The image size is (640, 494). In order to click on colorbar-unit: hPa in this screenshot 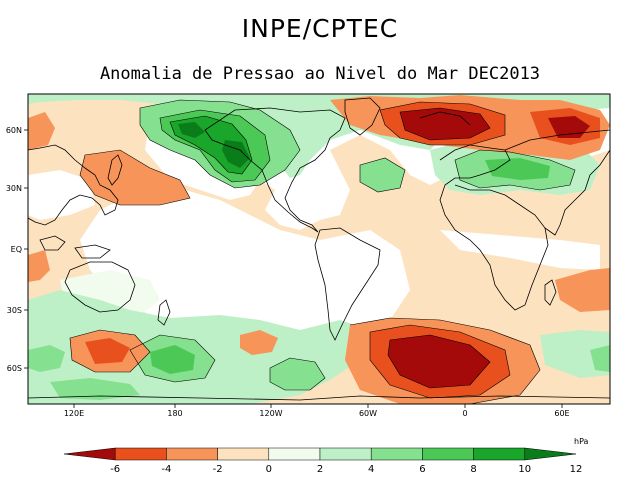, I will do `click(581, 441)`.